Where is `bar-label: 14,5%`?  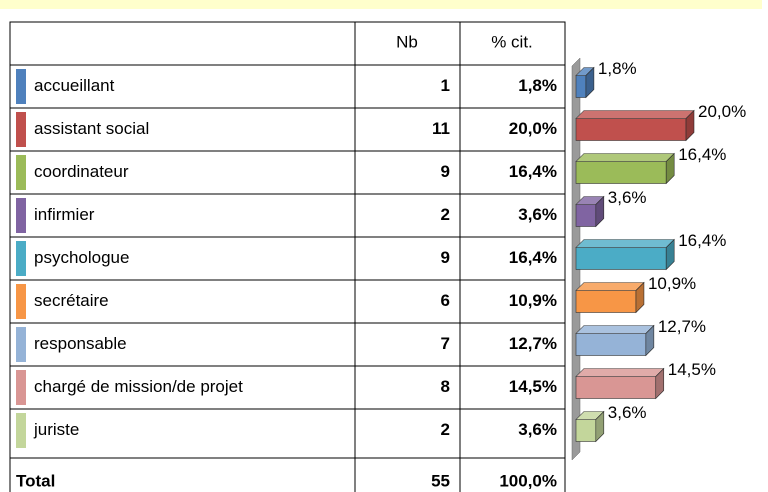 bar-label: 14,5% is located at coordinates (692, 369).